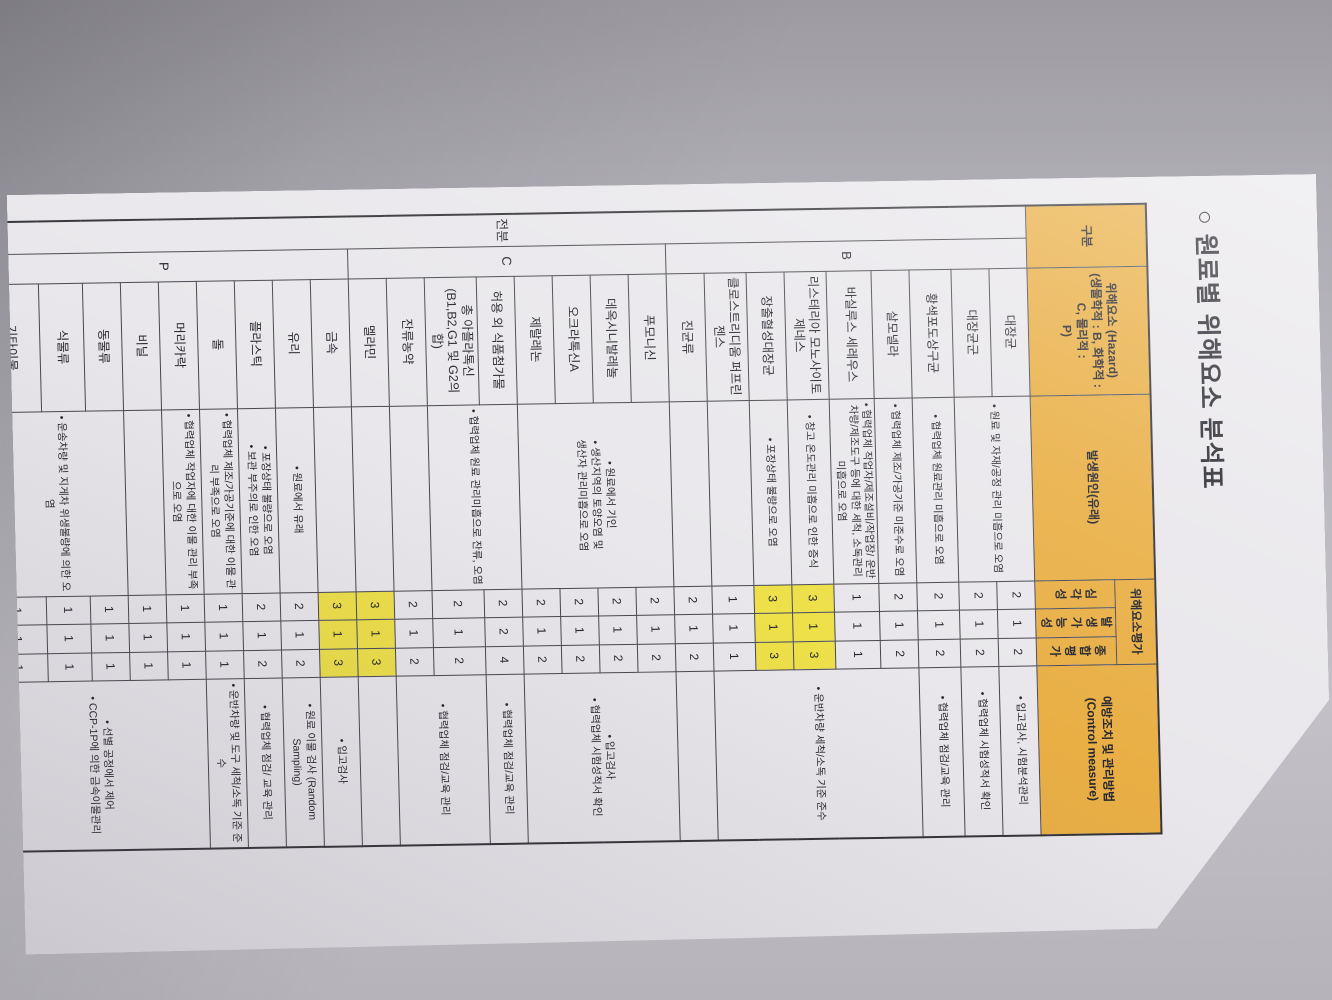  I want to click on hazard-name-cell: 멜라민, so click(368, 342).